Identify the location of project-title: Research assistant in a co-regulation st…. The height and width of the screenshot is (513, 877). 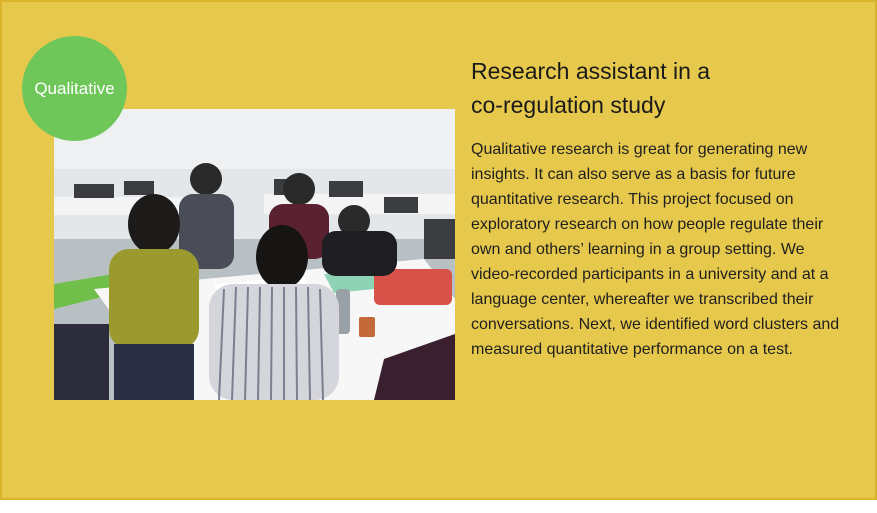
(661, 88).